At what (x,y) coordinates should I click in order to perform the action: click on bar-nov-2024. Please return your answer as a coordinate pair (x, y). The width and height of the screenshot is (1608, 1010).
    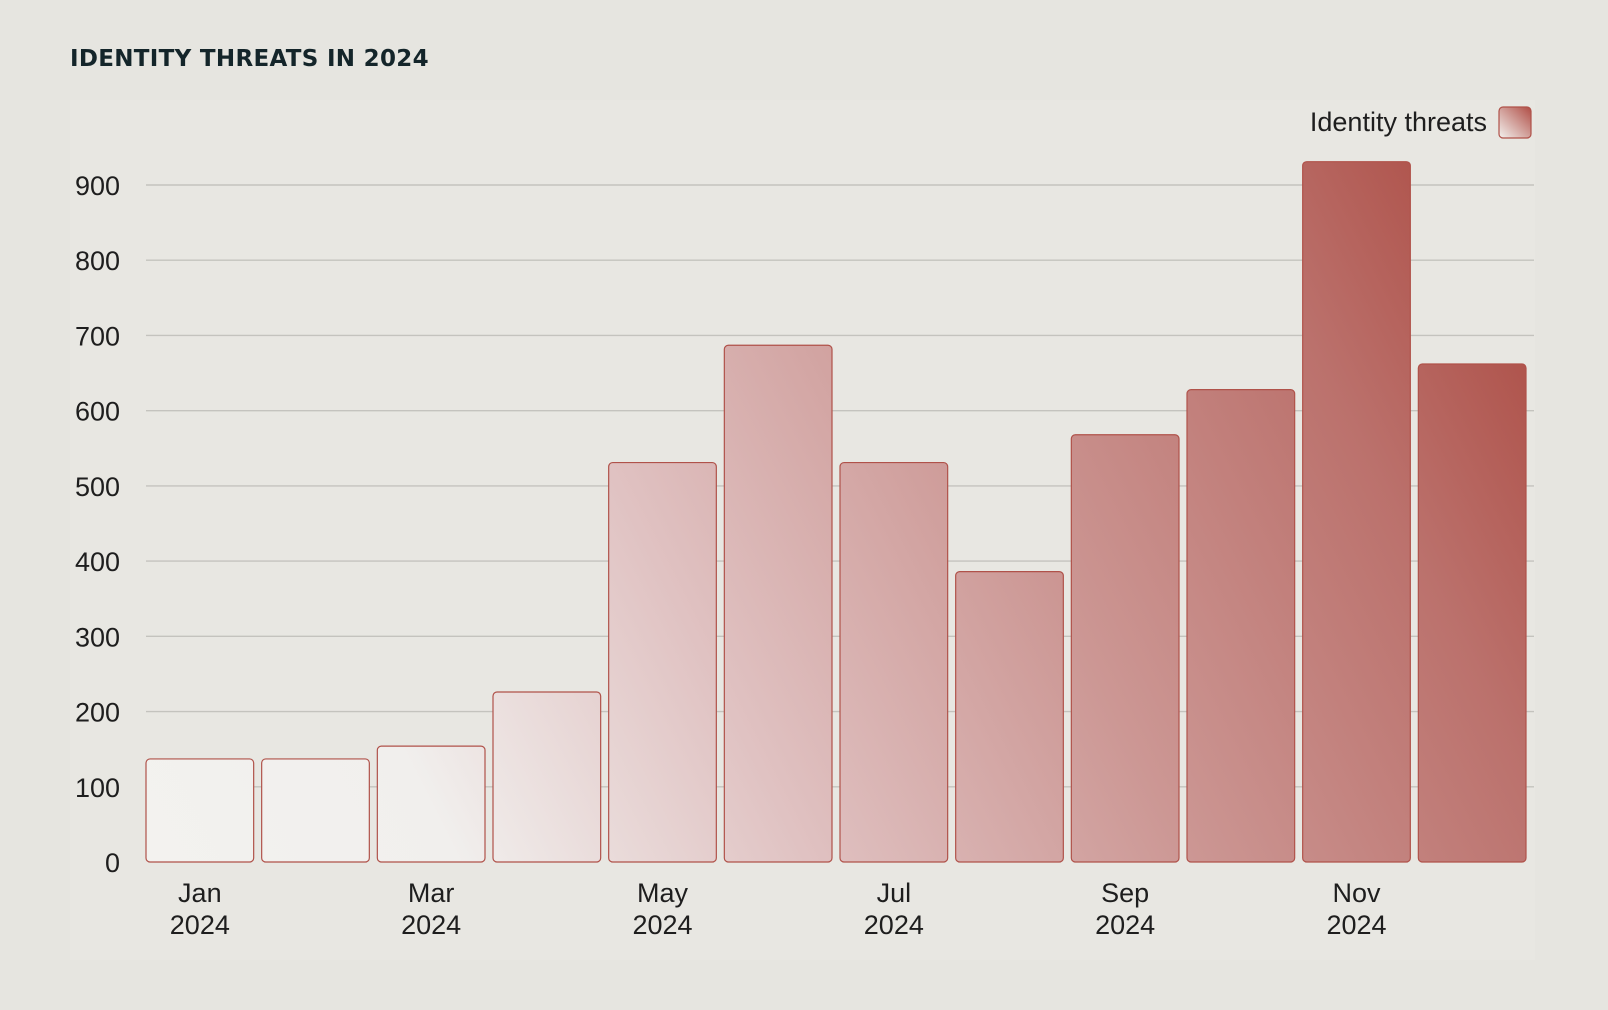
    Looking at the image, I should click on (1356, 512).